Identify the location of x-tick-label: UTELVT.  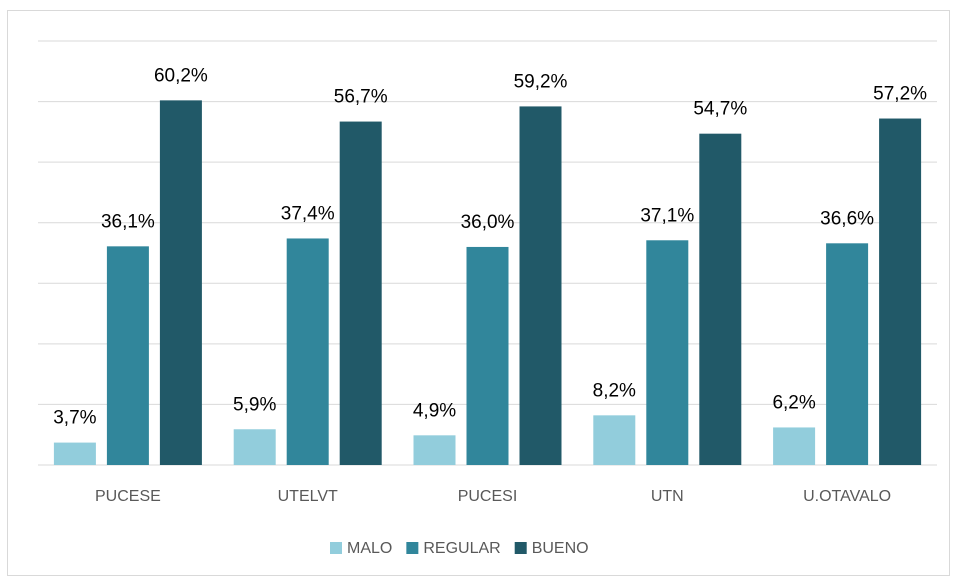
(308, 496).